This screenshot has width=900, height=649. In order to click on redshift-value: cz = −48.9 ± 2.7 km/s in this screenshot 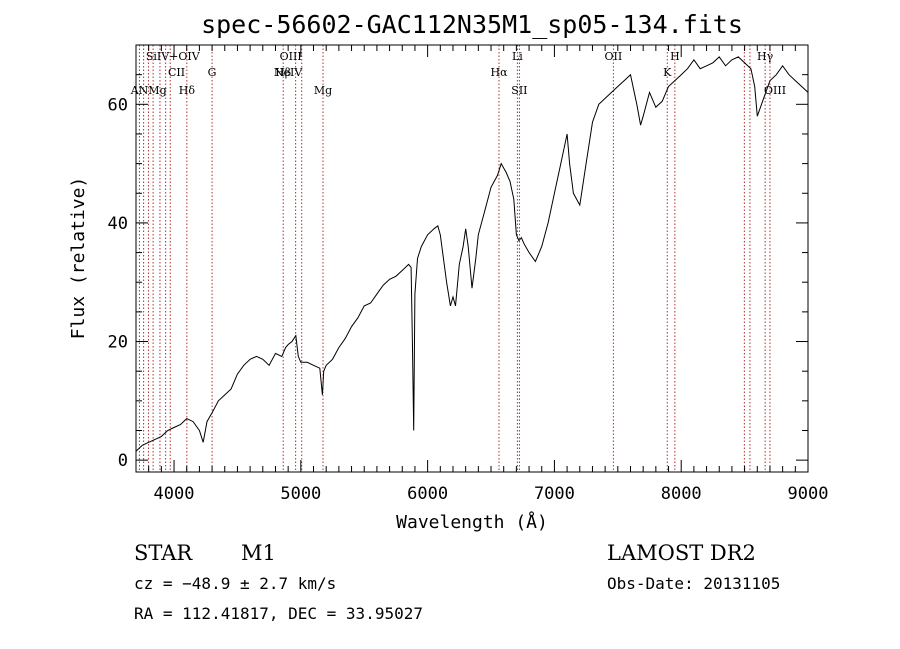, I will do `click(235, 583)`.